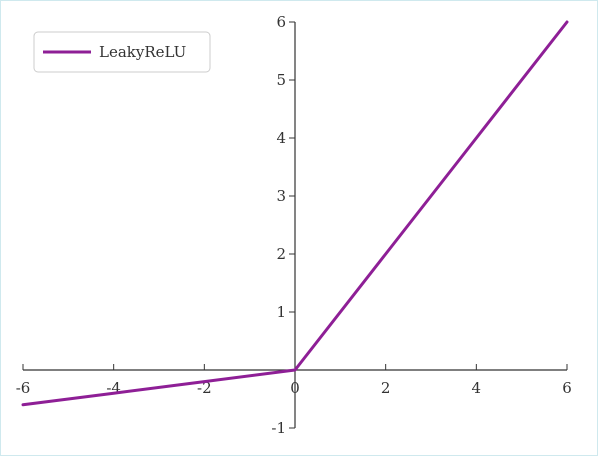  What do you see at coordinates (281, 22) in the screenshot?
I see `y-tick-label: 6` at bounding box center [281, 22].